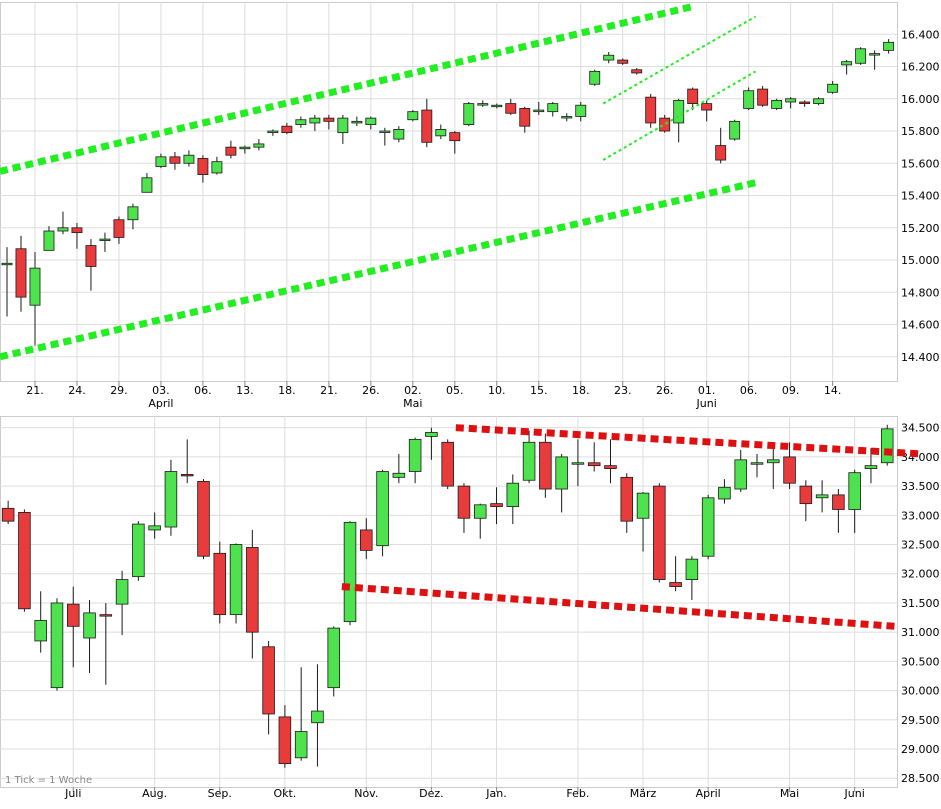 The width and height of the screenshot is (941, 809). Describe the element at coordinates (920, 131) in the screenshot. I see `y-tick-label: 15.800` at that location.